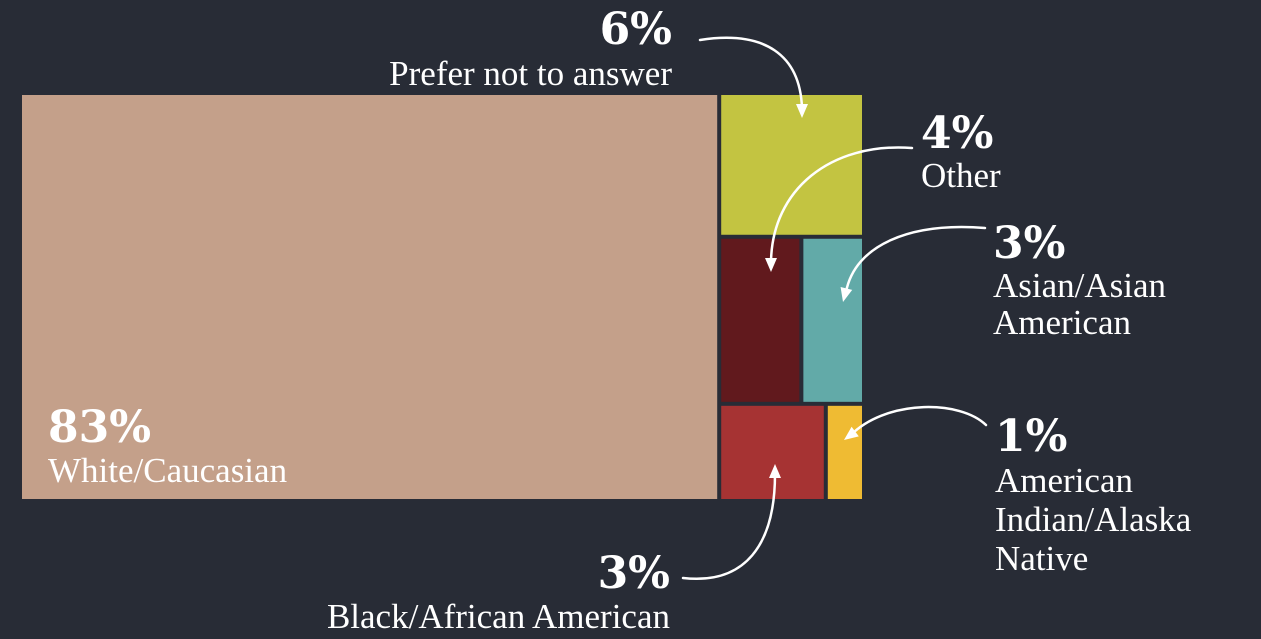 This screenshot has height=639, width=1261. What do you see at coordinates (802, 111) in the screenshot?
I see `callout-arrowhead-prefer` at bounding box center [802, 111].